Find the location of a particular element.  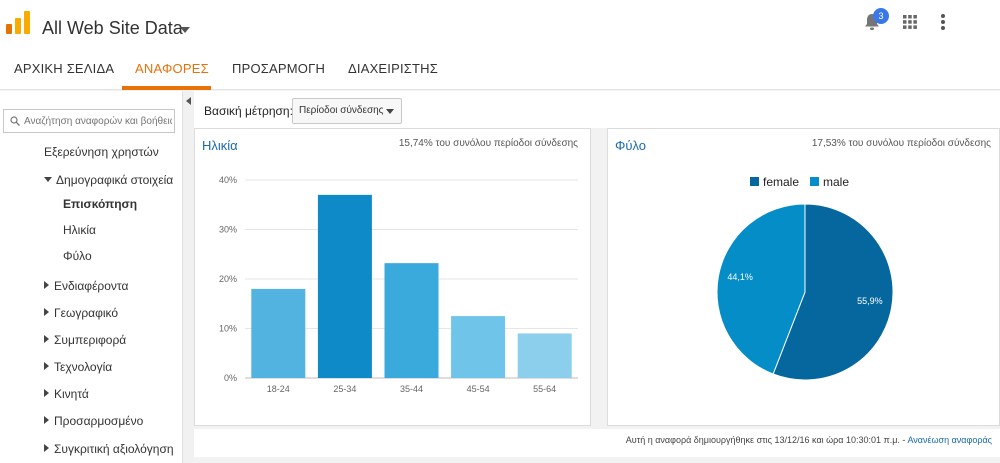

report-search is located at coordinates (89, 121).